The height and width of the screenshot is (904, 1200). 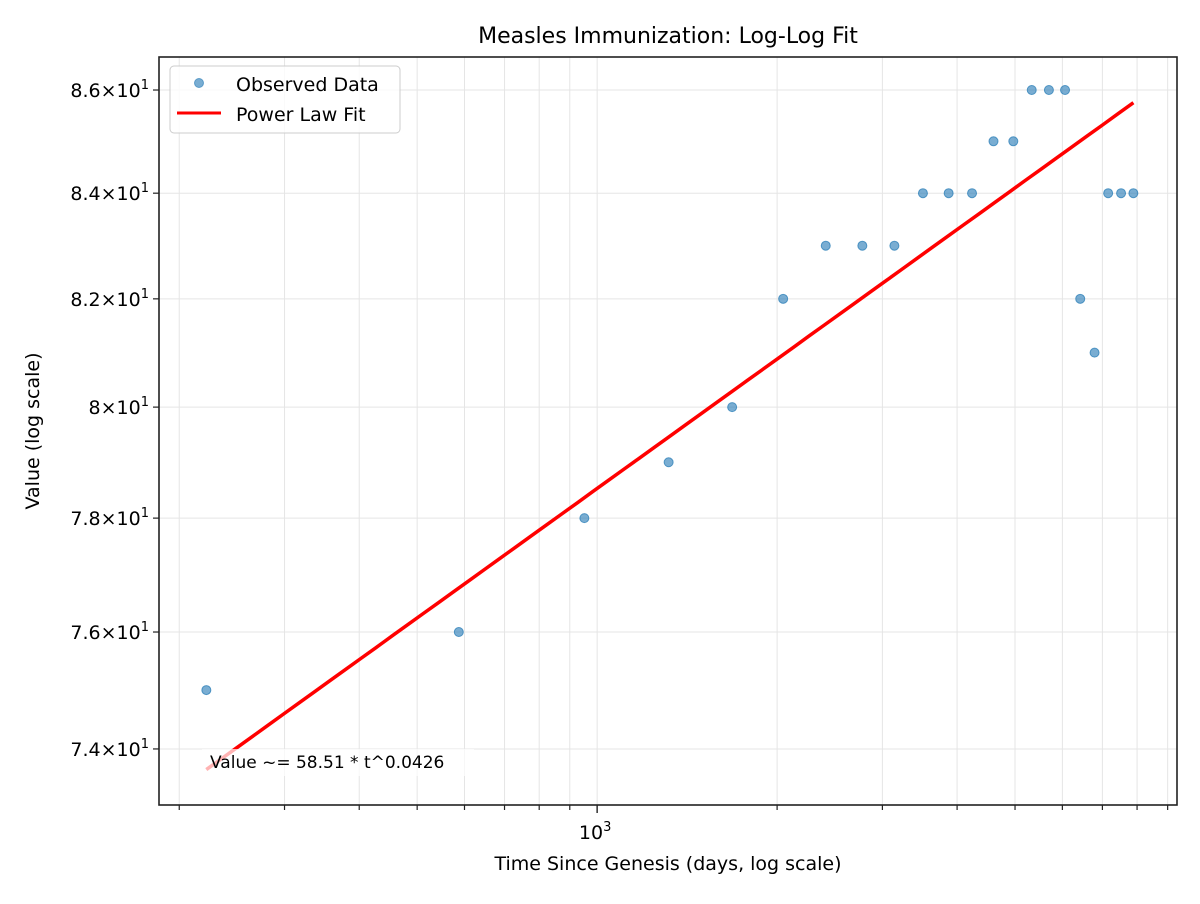 I want to click on y-tick-label: 7.4×101, so click(x=109, y=749).